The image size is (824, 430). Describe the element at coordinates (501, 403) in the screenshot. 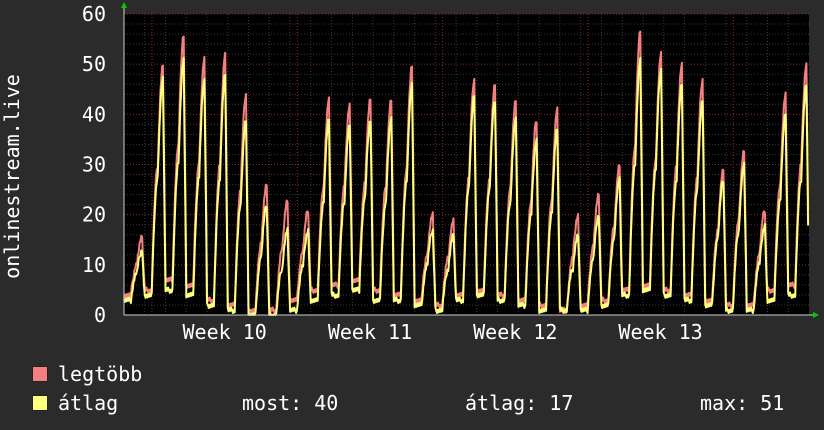

I see `stat-atlag-label: átlag:` at that location.